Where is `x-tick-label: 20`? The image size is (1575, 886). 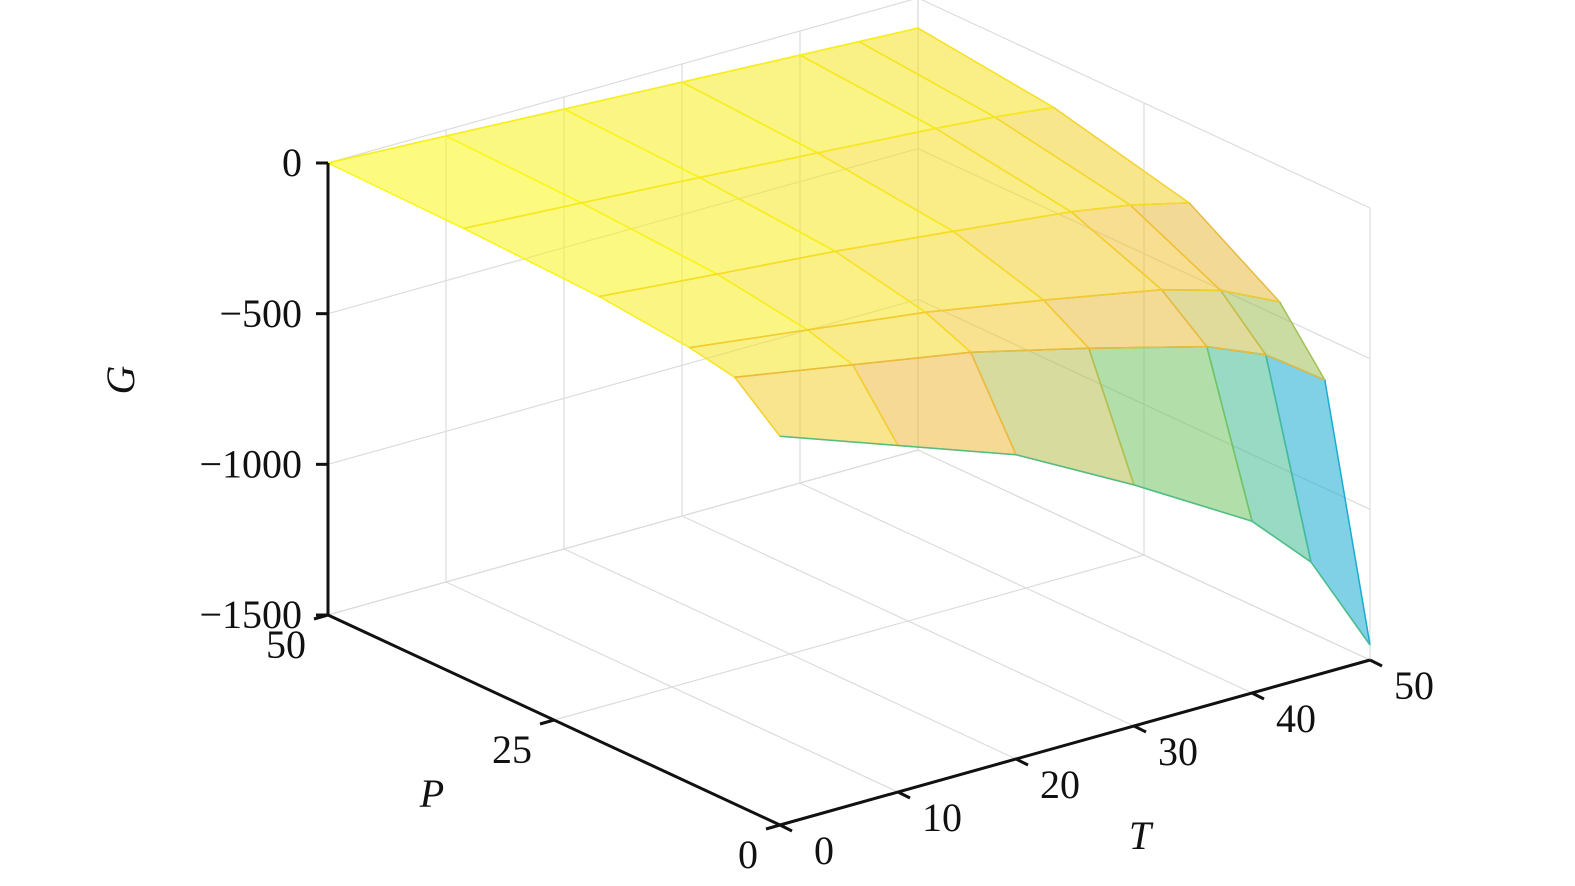
x-tick-label: 20 is located at coordinates (1060, 784).